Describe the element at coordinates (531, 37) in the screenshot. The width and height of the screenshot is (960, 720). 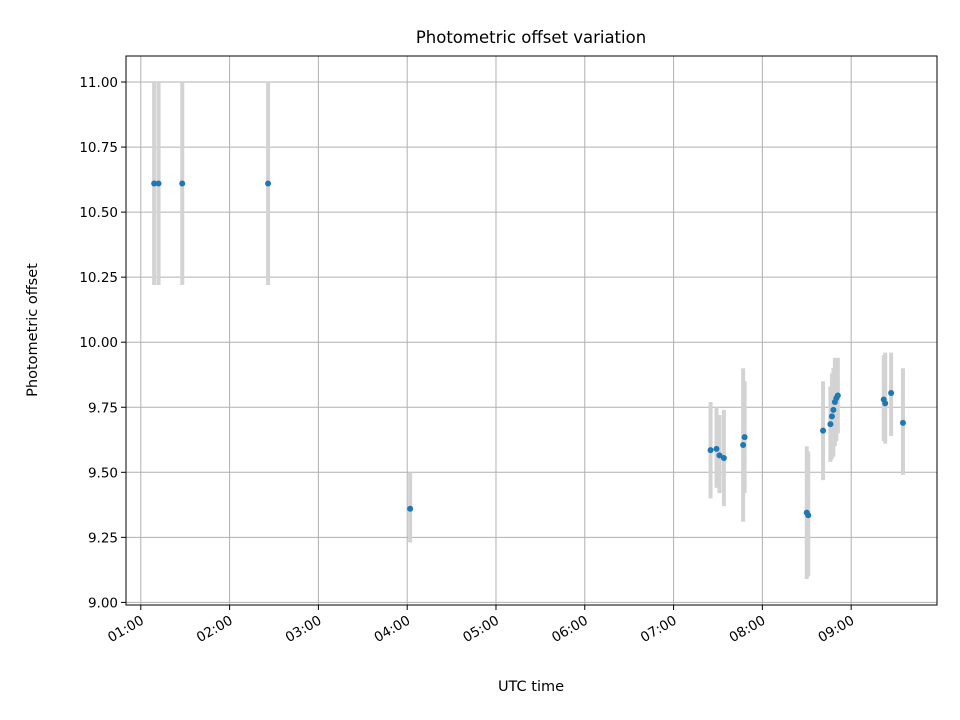
I see `chart-title: Photometric offset variation` at that location.